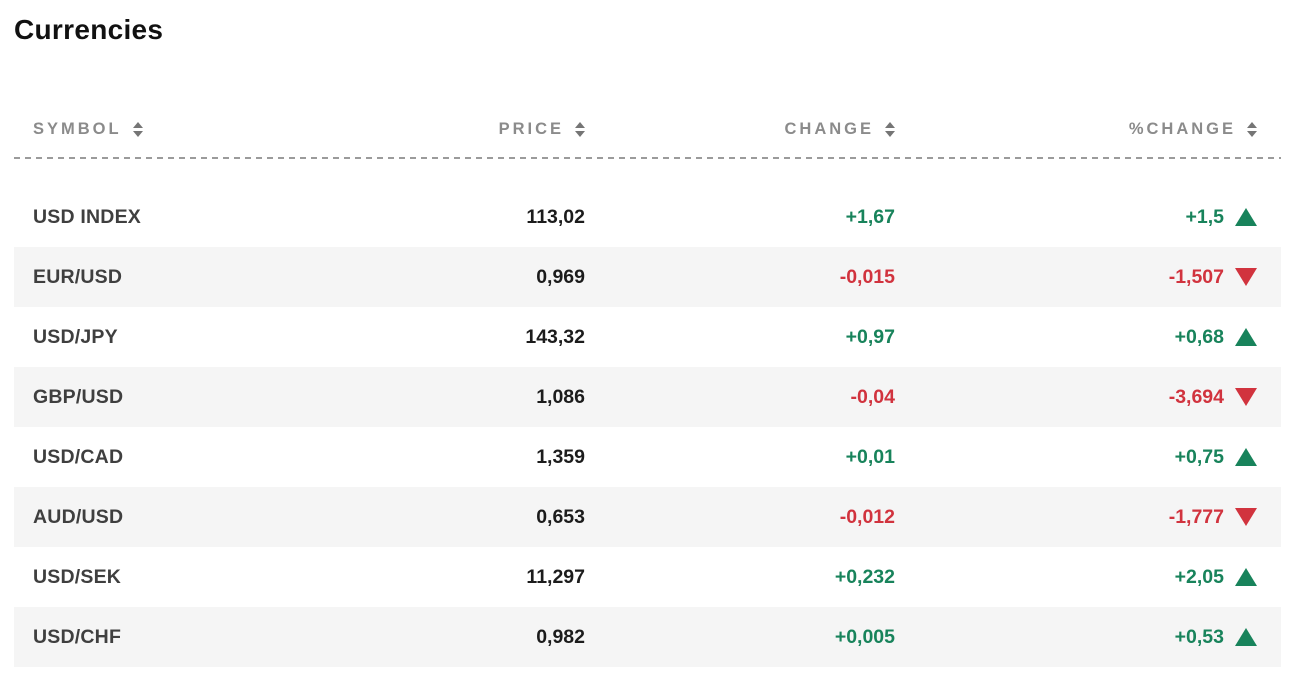  I want to click on change-cell: +0,01, so click(870, 456).